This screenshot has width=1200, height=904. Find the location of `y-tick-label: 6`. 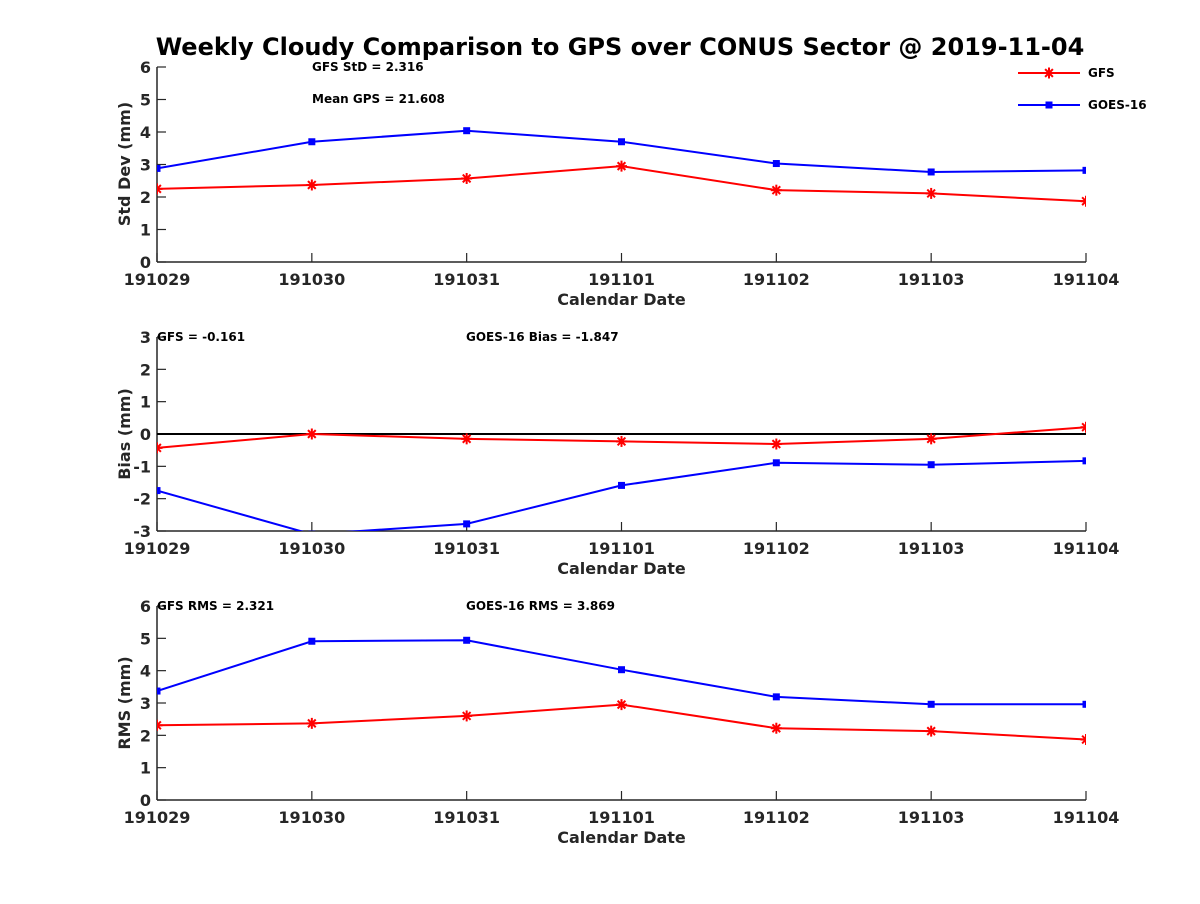

y-tick-label: 6 is located at coordinates (145, 67).